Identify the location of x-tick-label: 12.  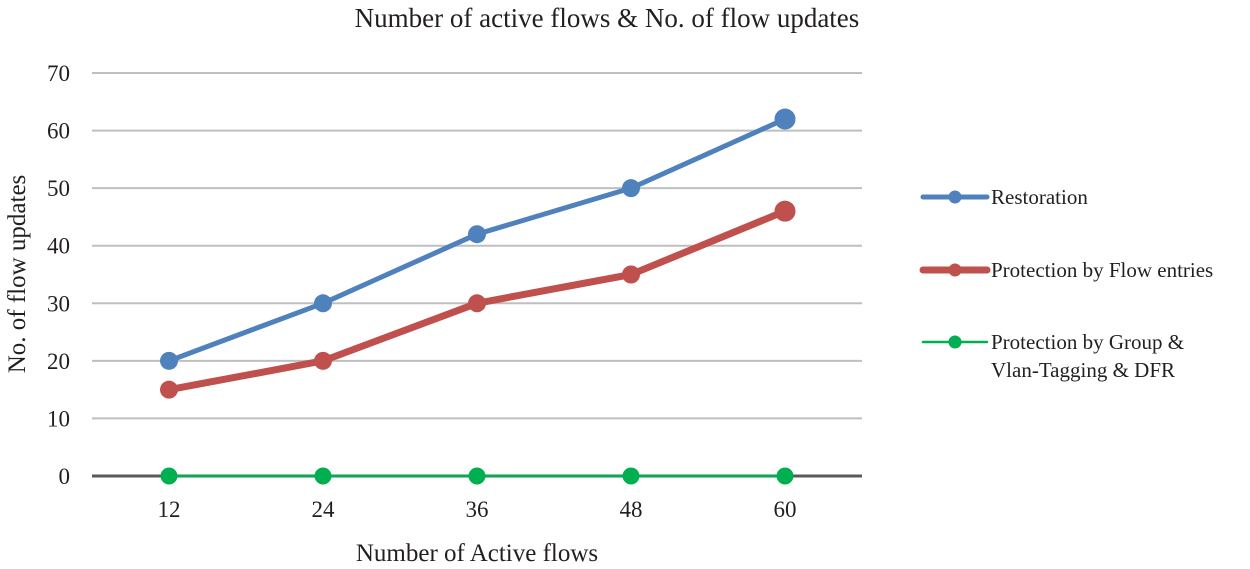
(169, 509).